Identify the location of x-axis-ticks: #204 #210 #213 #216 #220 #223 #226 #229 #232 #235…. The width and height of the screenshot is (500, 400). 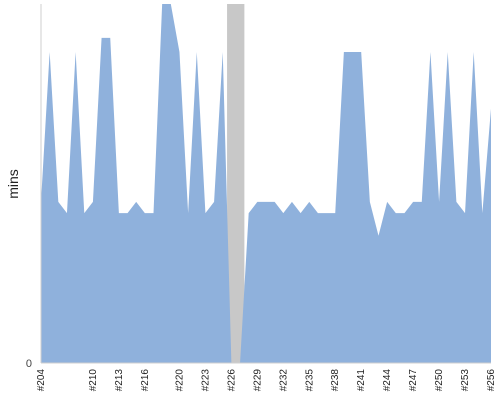
(266, 380).